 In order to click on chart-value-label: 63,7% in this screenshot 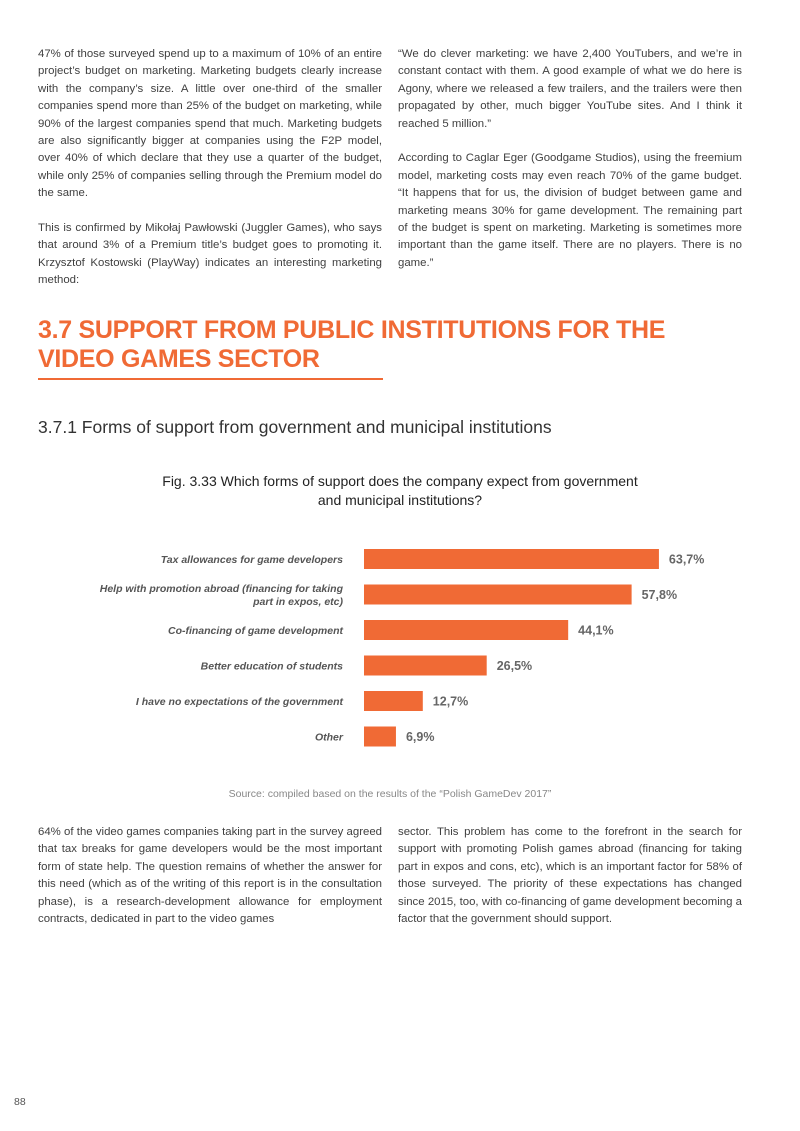, I will do `click(686, 560)`.